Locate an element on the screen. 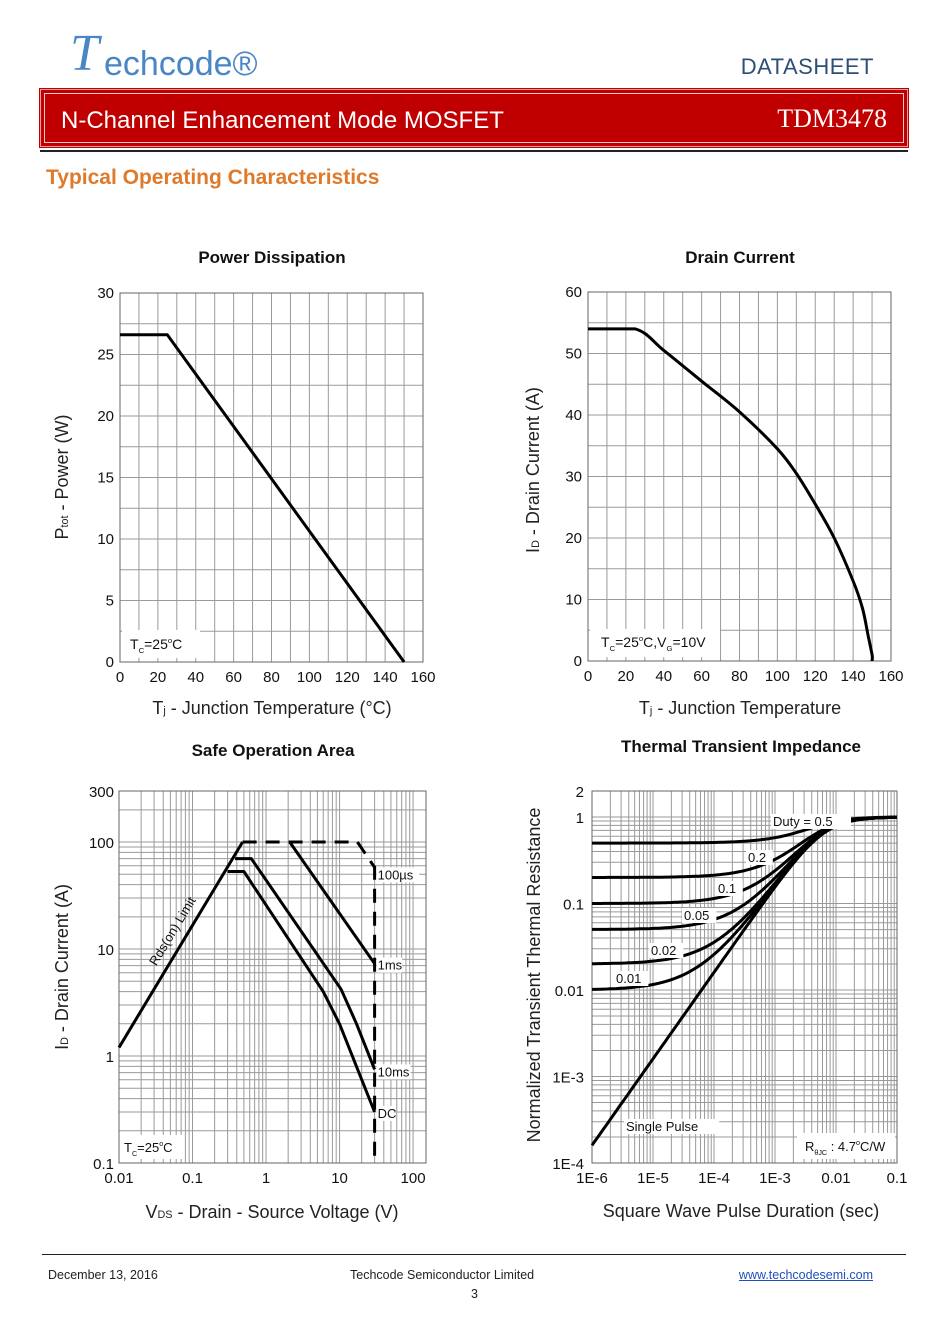 Image resolution: width=950 pixels, height=1344 pixels. label-subscript: DS is located at coordinates (164, 1215).